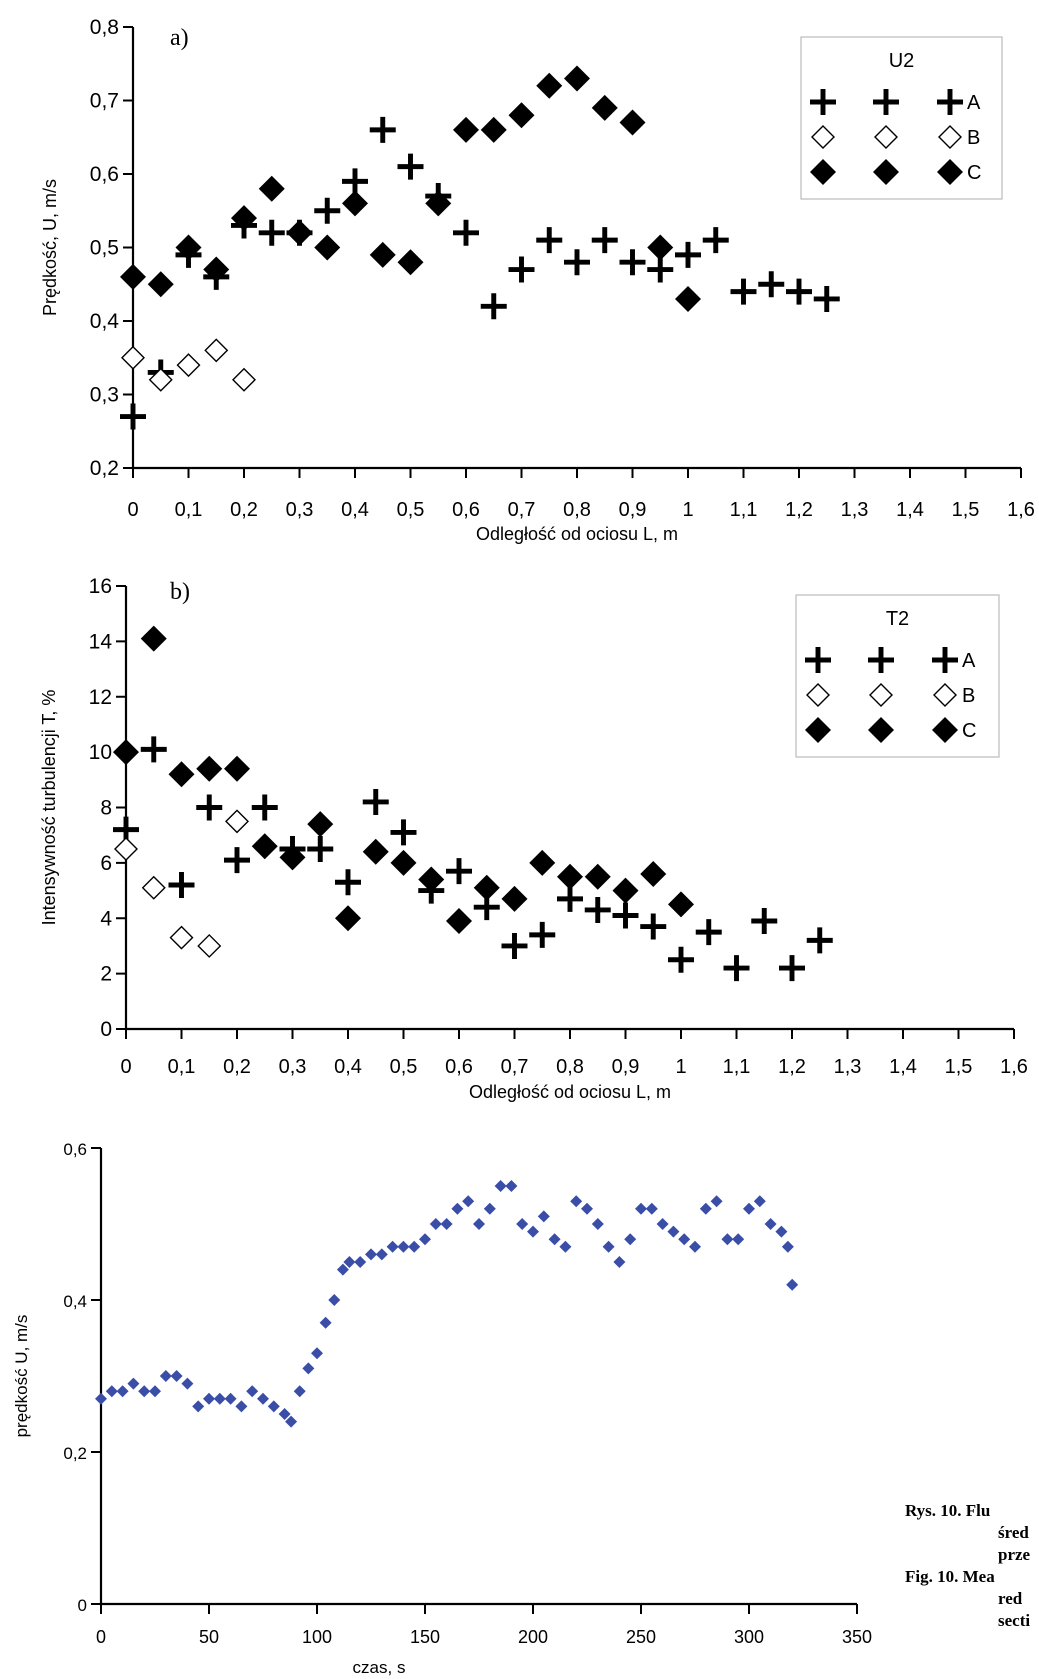 This screenshot has width=1039, height=1679. I want to click on caption-line: secti, so click(1014, 1620).